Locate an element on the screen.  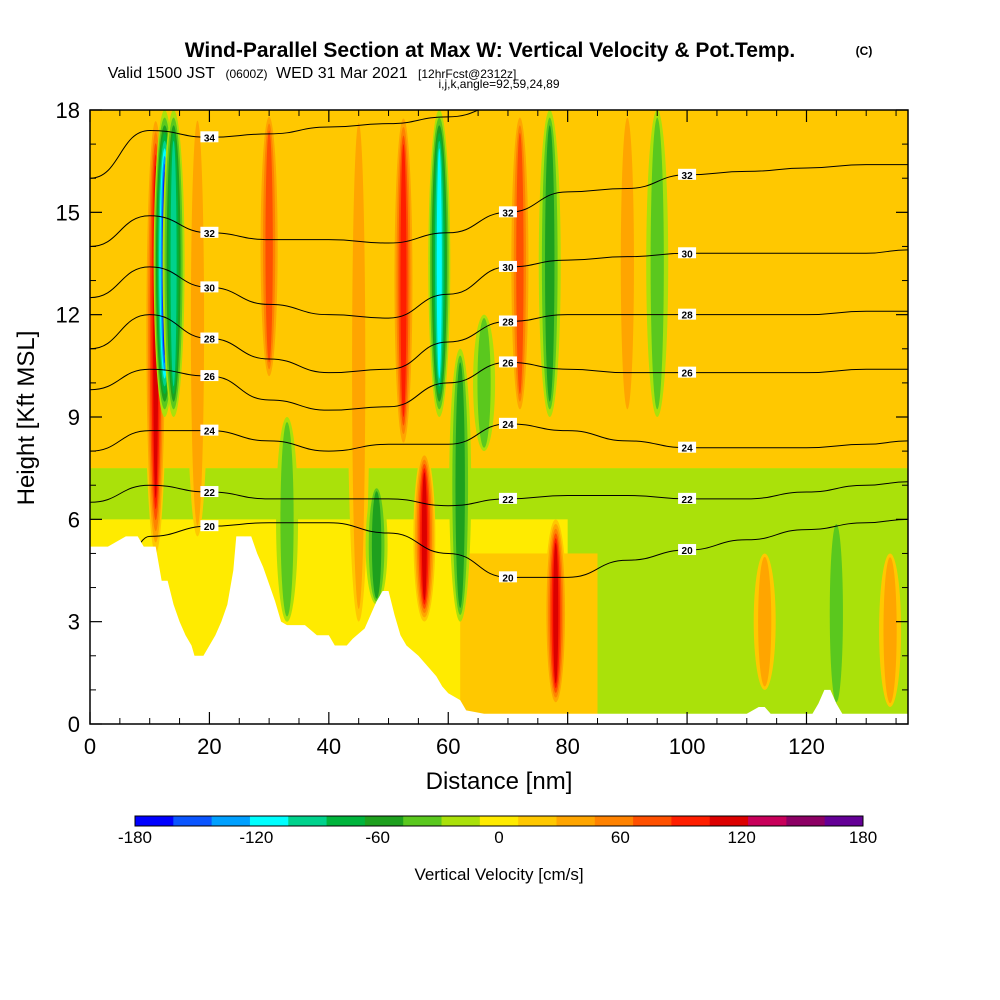
colorbar-tick-label: 180 is located at coordinates (863, 837).